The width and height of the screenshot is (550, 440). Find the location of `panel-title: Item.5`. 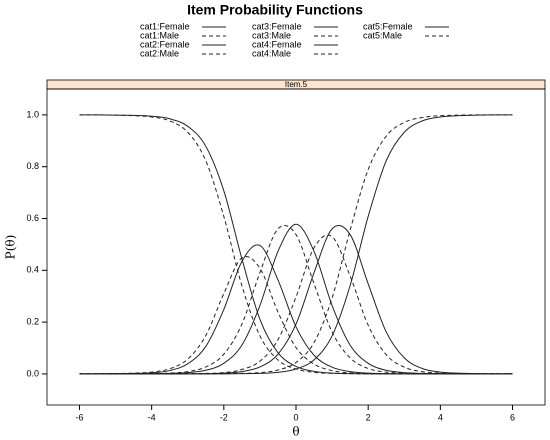

panel-title: Item.5 is located at coordinates (296, 84).